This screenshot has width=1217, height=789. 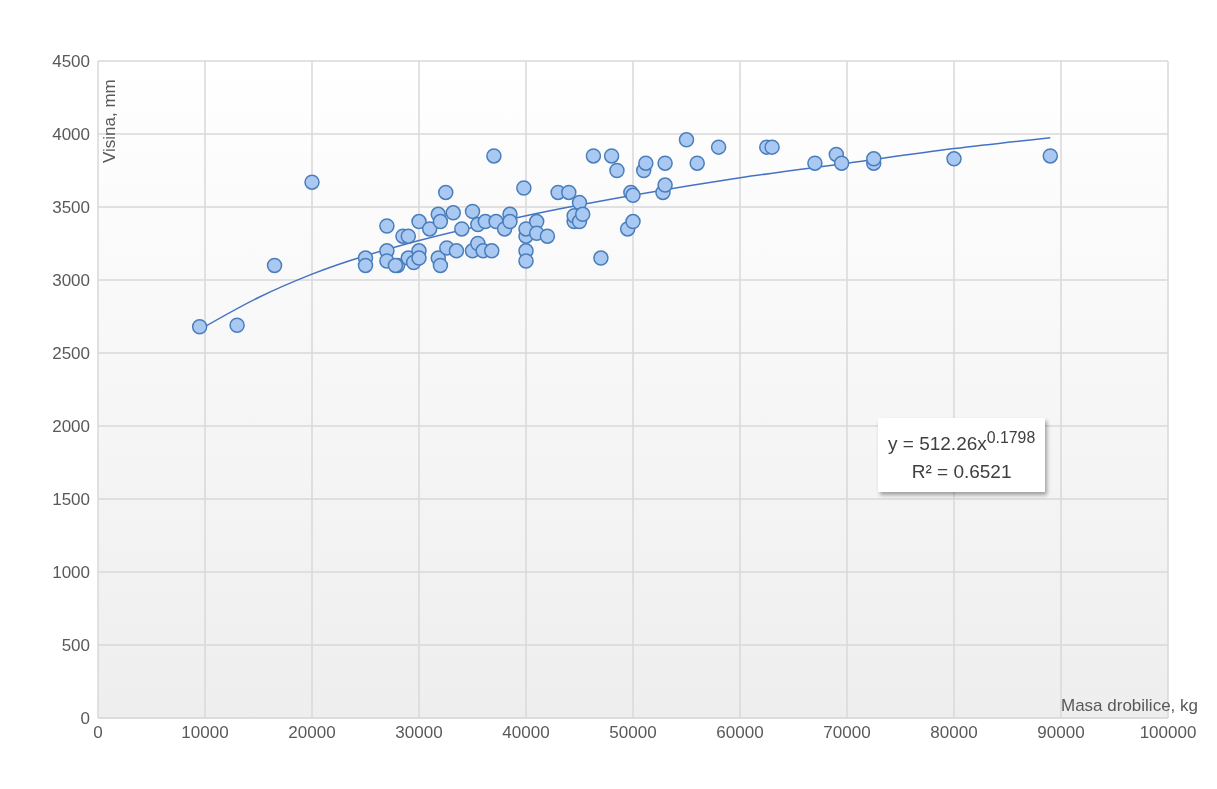 What do you see at coordinates (110, 121) in the screenshot?
I see `y-axis-title: Visina, mm` at bounding box center [110, 121].